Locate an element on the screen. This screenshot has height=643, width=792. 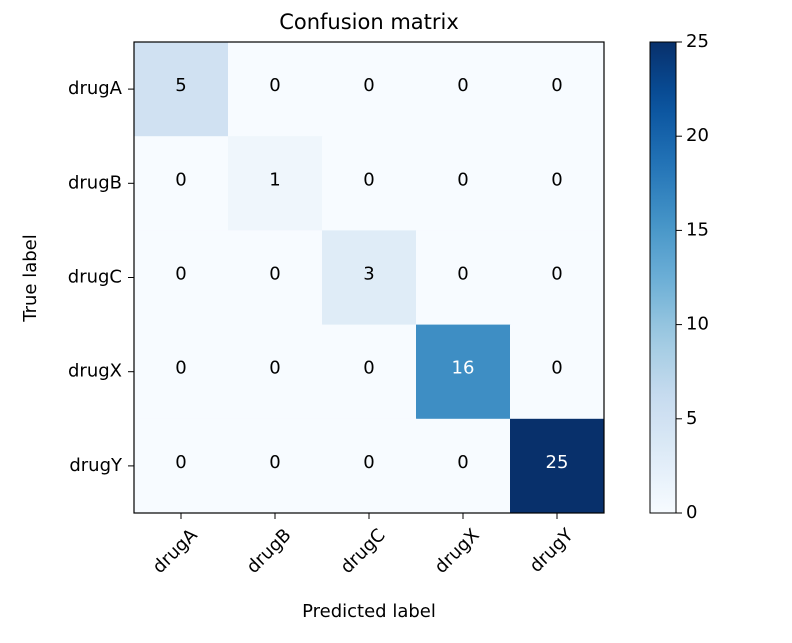
colorbar-ticks: 0 5 10 15 20 25 is located at coordinates (692, 277).